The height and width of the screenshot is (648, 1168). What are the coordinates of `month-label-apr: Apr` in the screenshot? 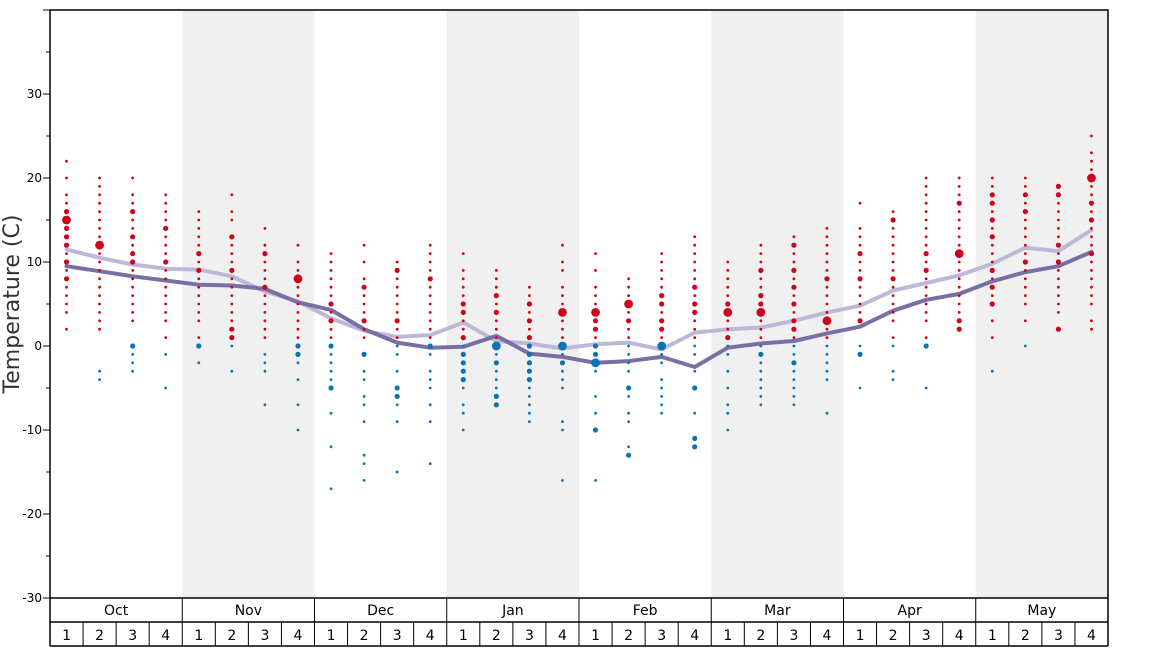 It's located at (910, 611).